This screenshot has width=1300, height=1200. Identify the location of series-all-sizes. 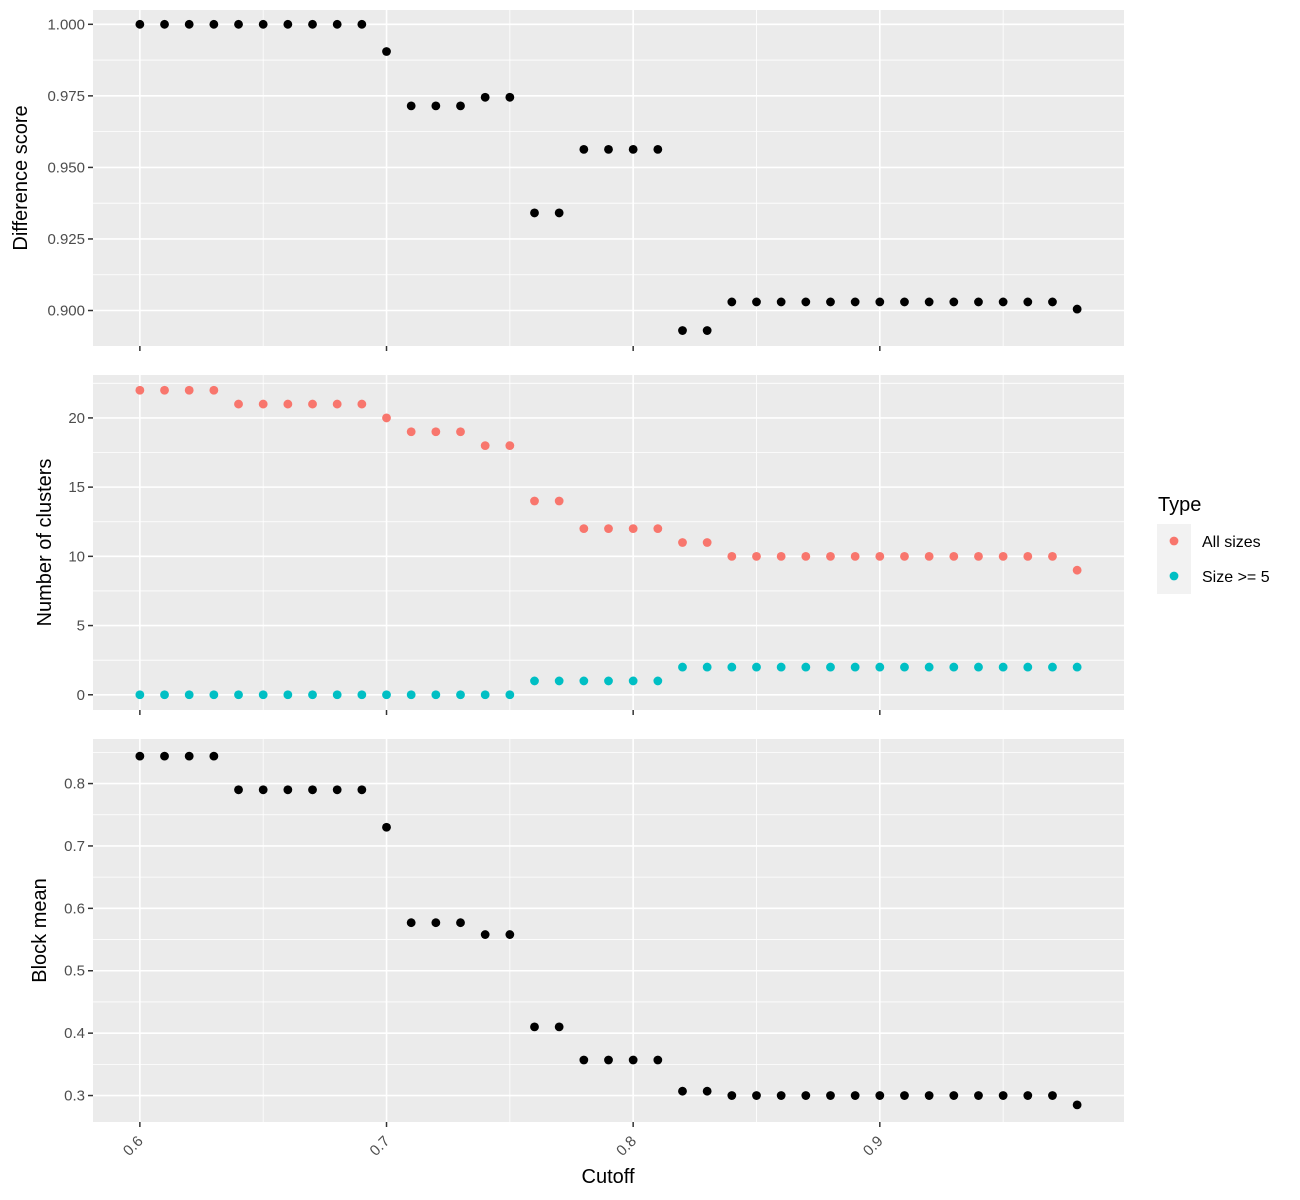
(608, 480).